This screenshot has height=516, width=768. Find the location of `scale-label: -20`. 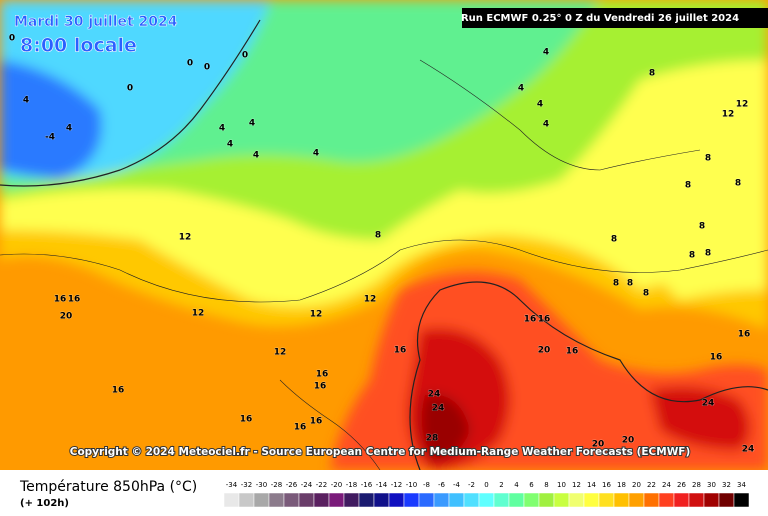

scale-label: -20 is located at coordinates (336, 485).